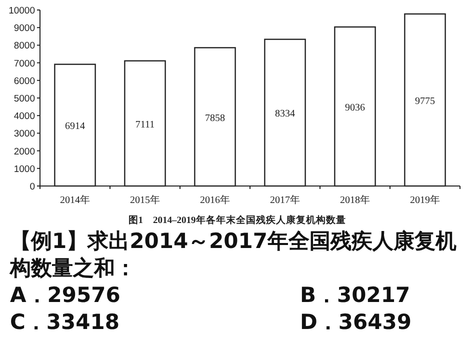  I want to click on y-tick-label: 7000, so click(24, 64).